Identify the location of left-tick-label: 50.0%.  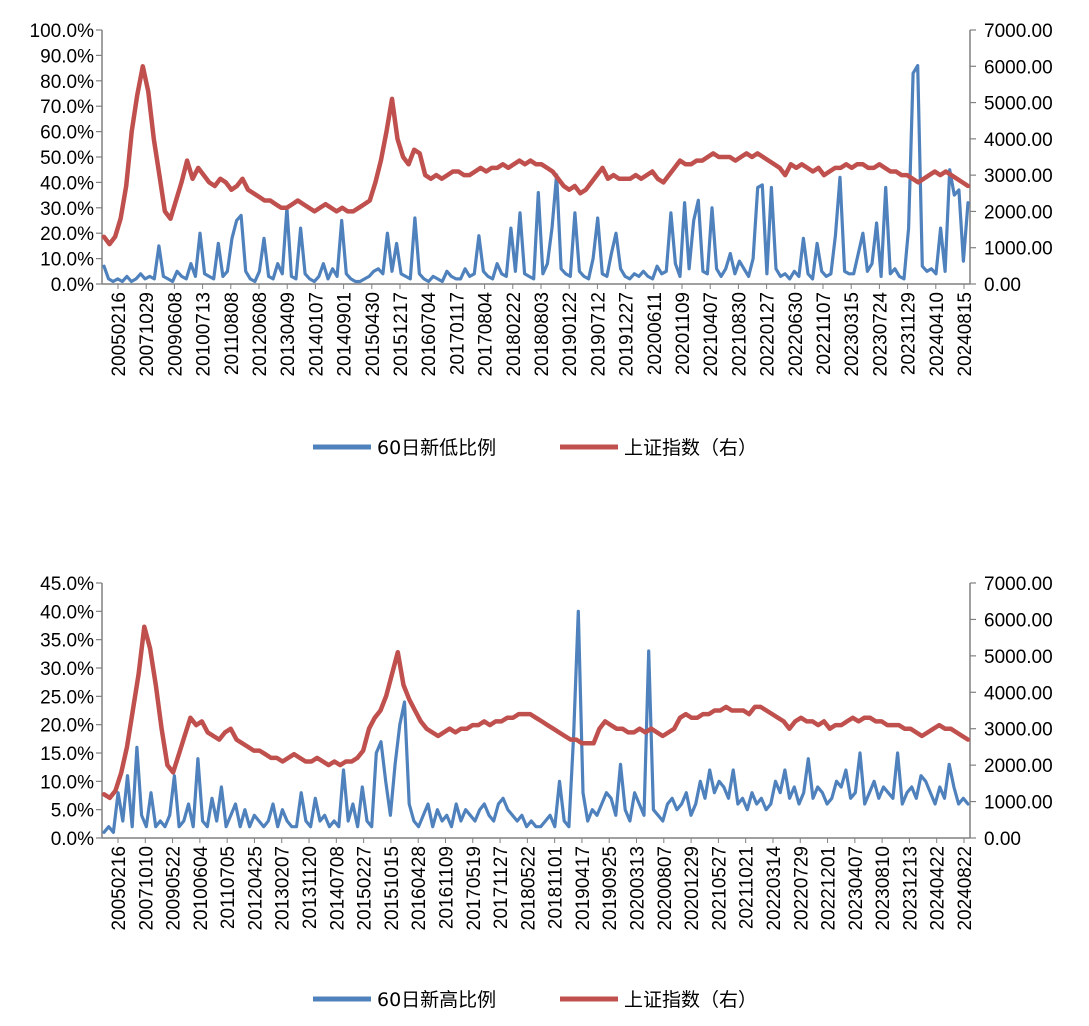
(67, 158).